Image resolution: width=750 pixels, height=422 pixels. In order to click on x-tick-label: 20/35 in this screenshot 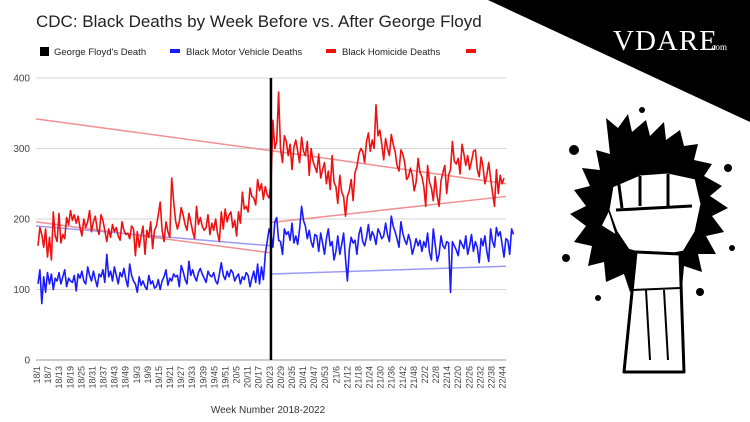, I will do `click(292, 377)`.